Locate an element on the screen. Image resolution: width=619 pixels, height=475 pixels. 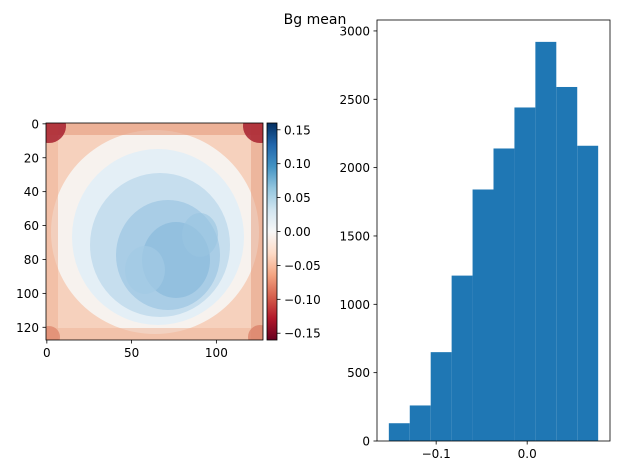
histogram-y-tick-label: 0 is located at coordinates (366, 442).